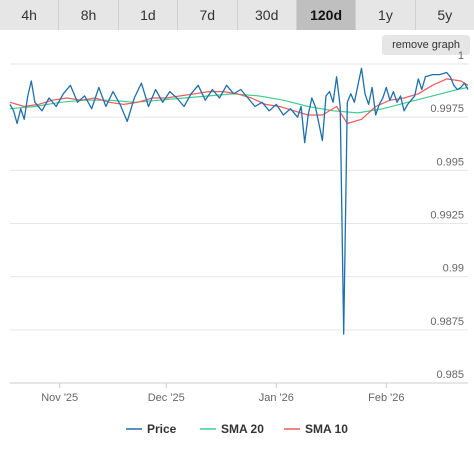 This screenshot has height=455, width=474. What do you see at coordinates (242, 429) in the screenshot?
I see `legend-label: SMA 20` at bounding box center [242, 429].